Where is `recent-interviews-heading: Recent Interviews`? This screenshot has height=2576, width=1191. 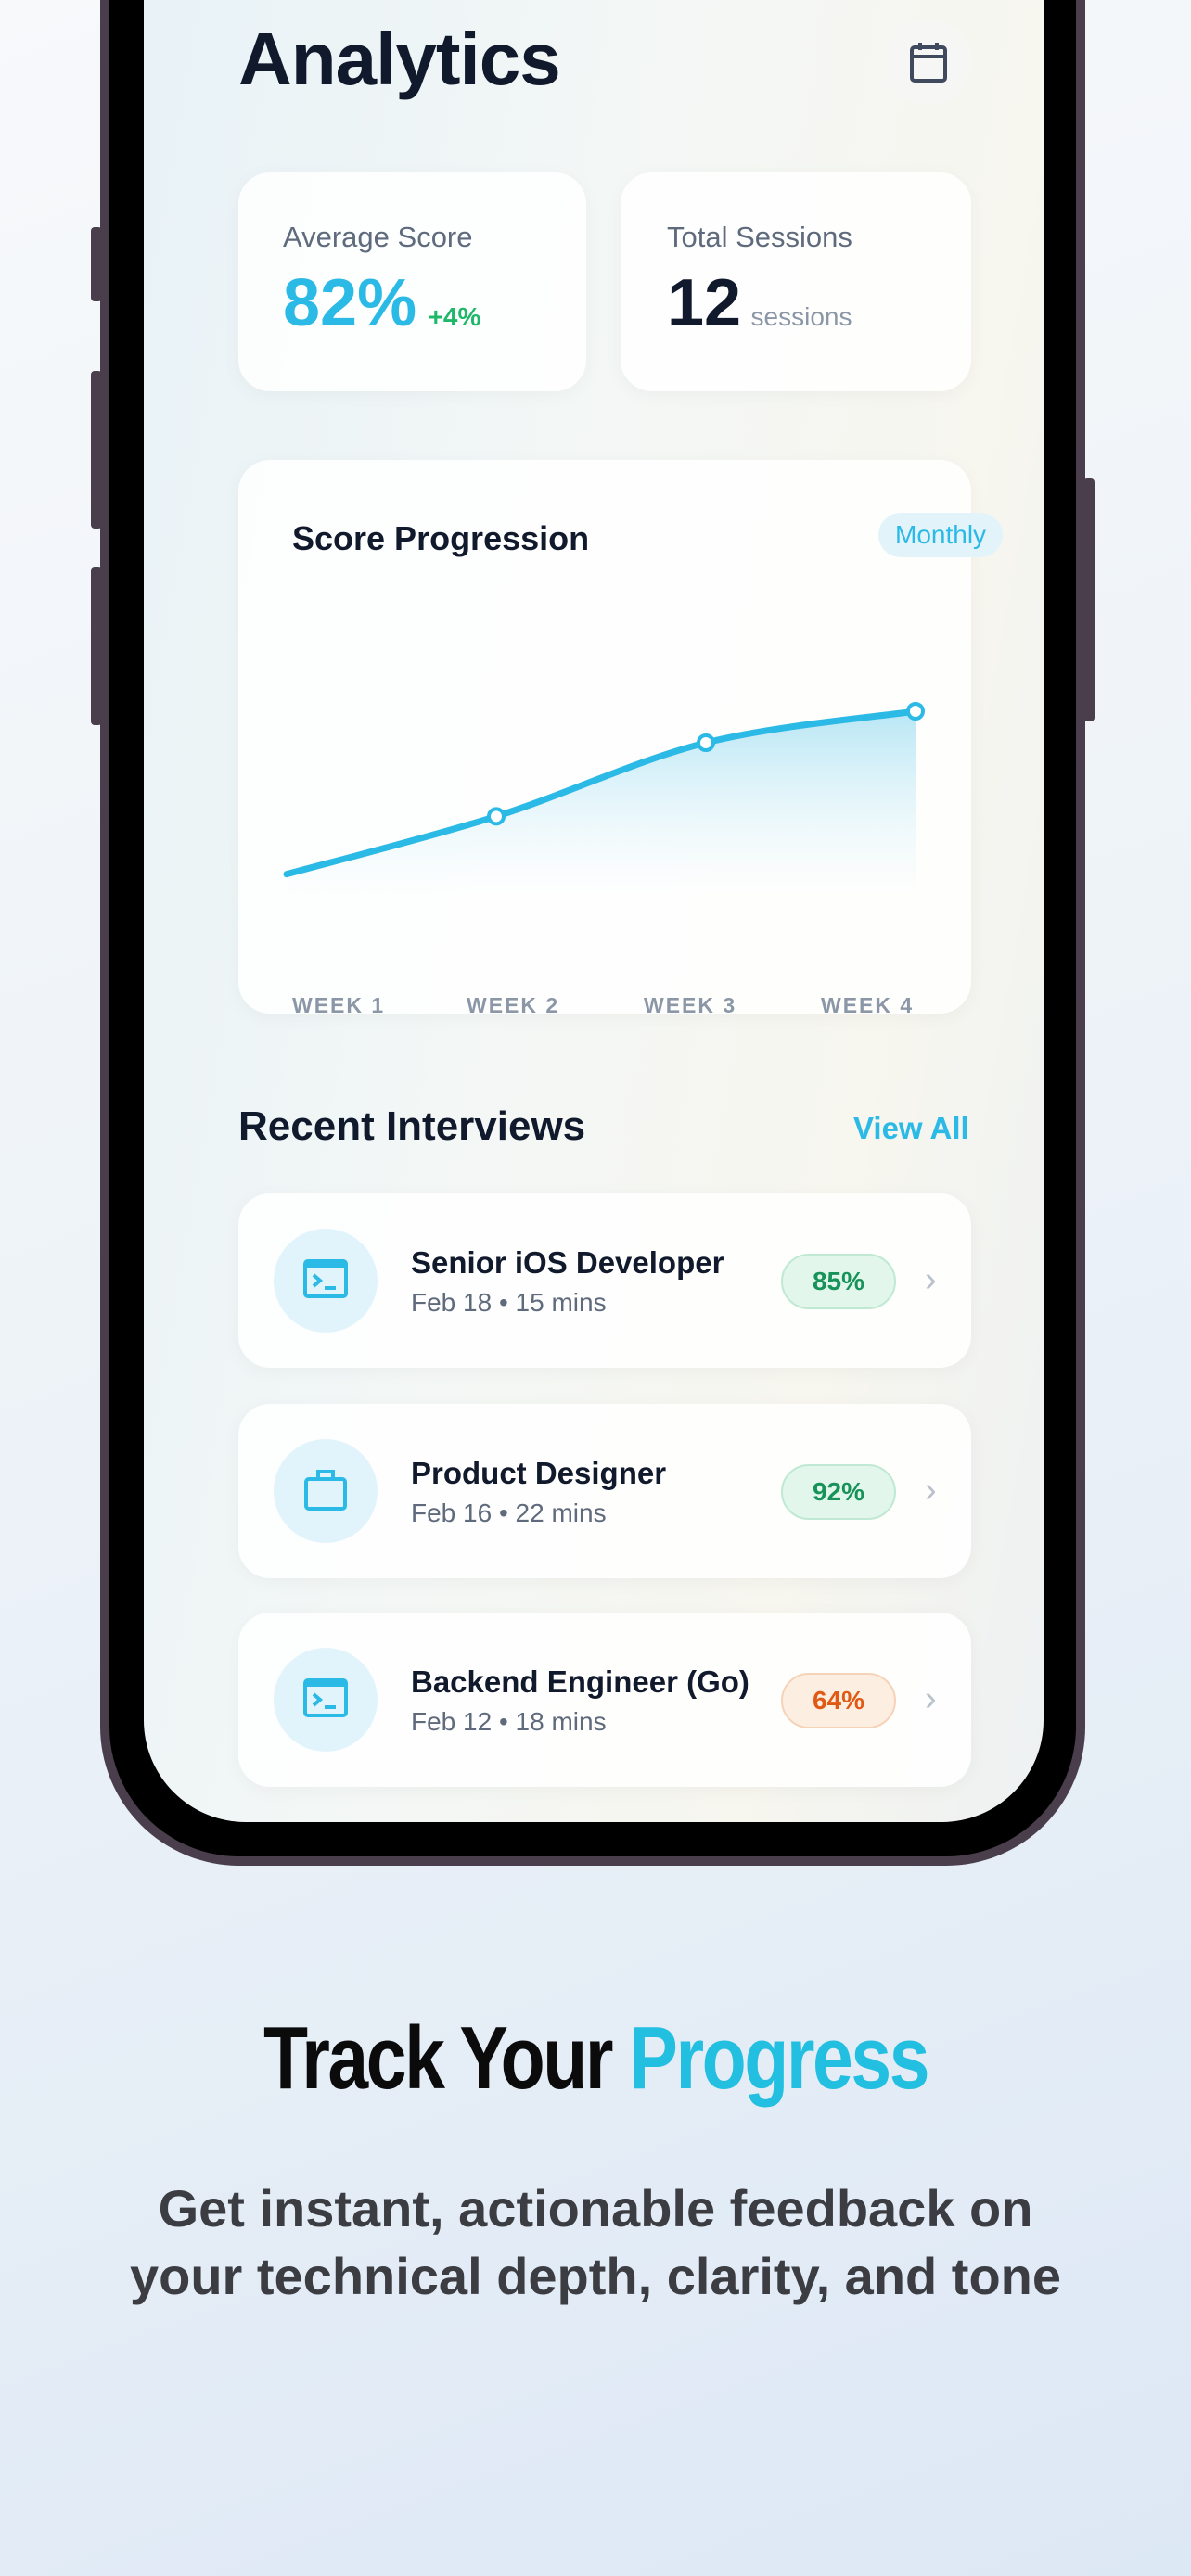
recent-interviews-heading: Recent Interviews is located at coordinates (412, 1126).